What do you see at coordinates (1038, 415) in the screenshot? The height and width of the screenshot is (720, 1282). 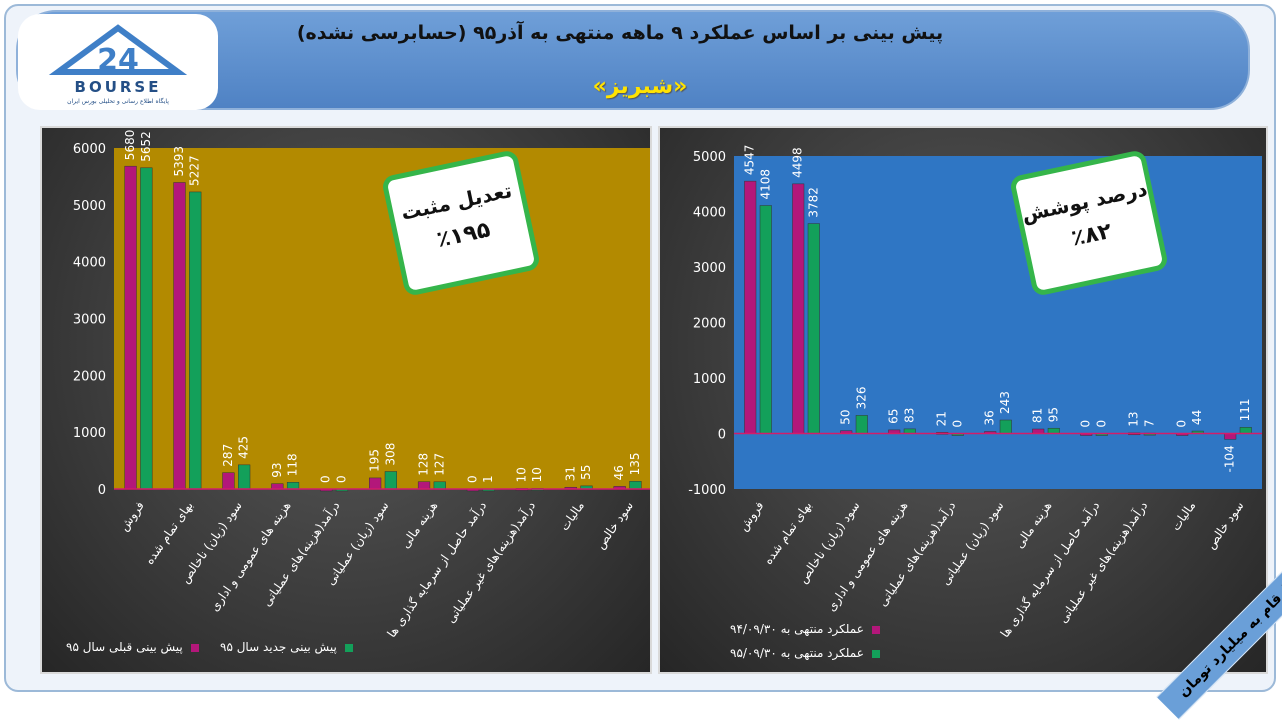 I see `data-label: 81` at bounding box center [1038, 415].